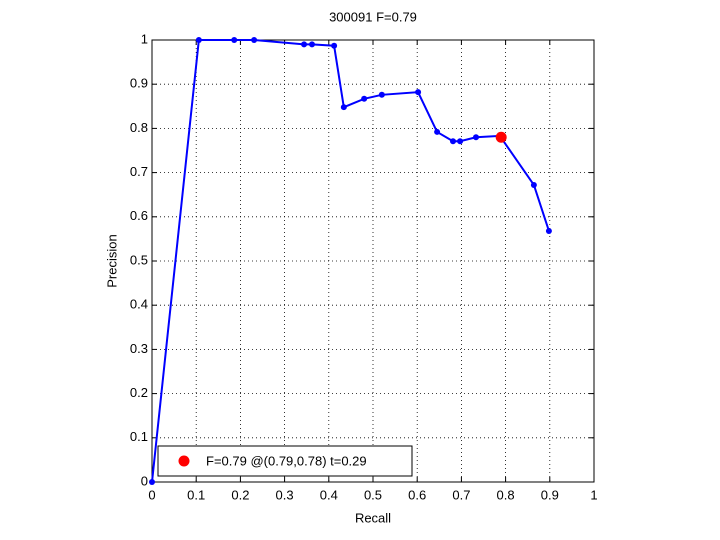  Describe the element at coordinates (111, 260) in the screenshot. I see `y-axis-label: Precision` at that location.